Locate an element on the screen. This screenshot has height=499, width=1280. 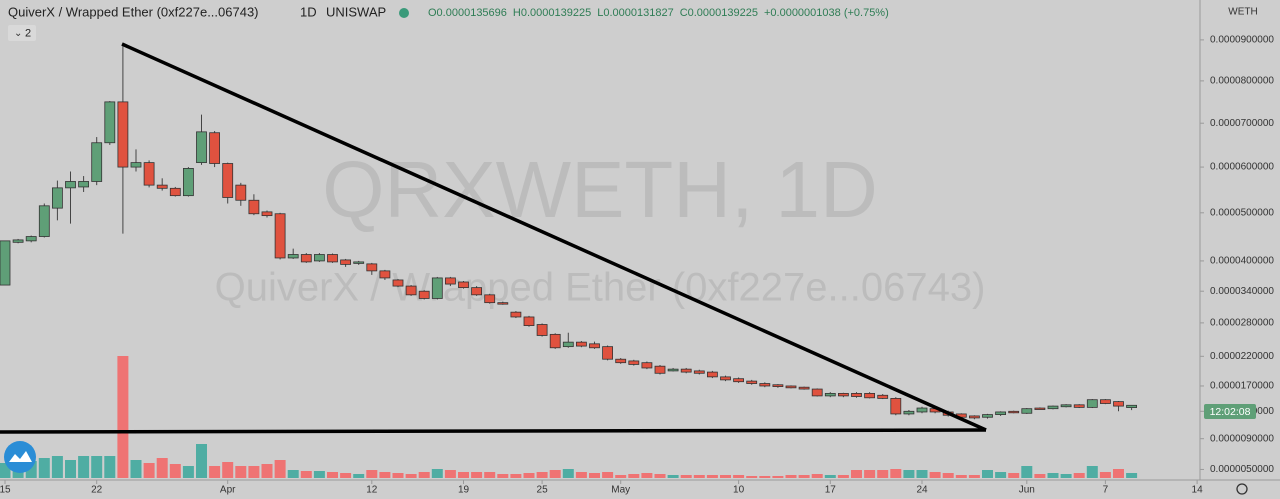
settings-icon is located at coordinates (1242, 489).